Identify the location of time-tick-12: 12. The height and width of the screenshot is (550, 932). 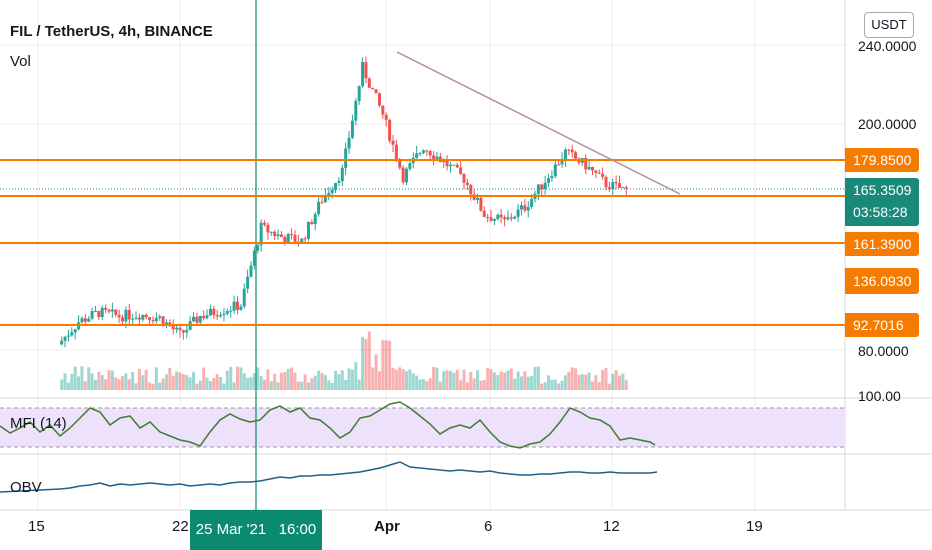
(611, 526).